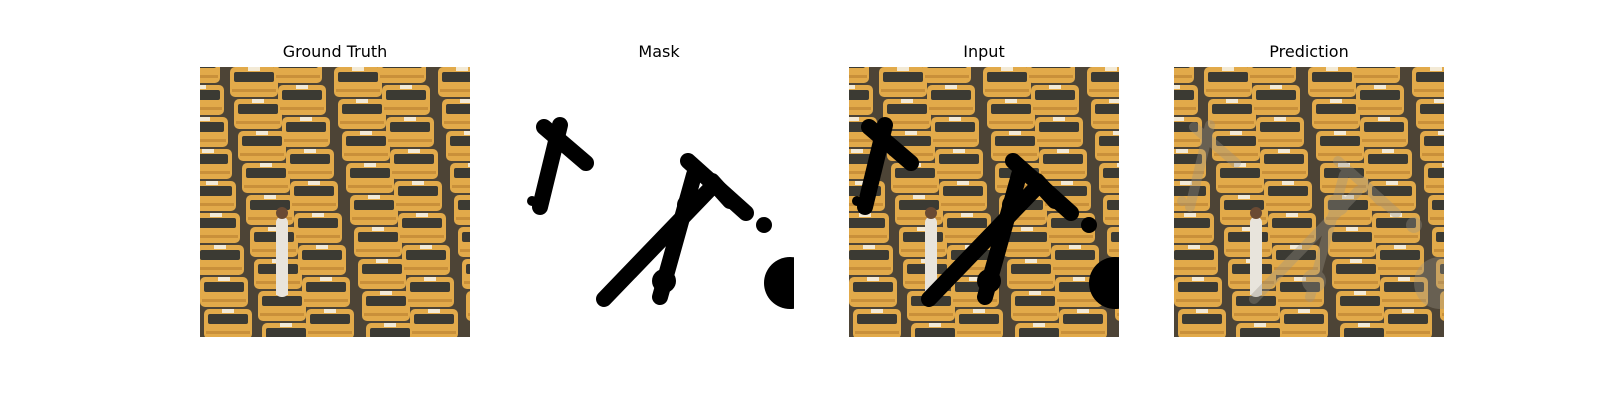 The width and height of the screenshot is (1600, 400). I want to click on ground-truth-image, so click(335, 202).